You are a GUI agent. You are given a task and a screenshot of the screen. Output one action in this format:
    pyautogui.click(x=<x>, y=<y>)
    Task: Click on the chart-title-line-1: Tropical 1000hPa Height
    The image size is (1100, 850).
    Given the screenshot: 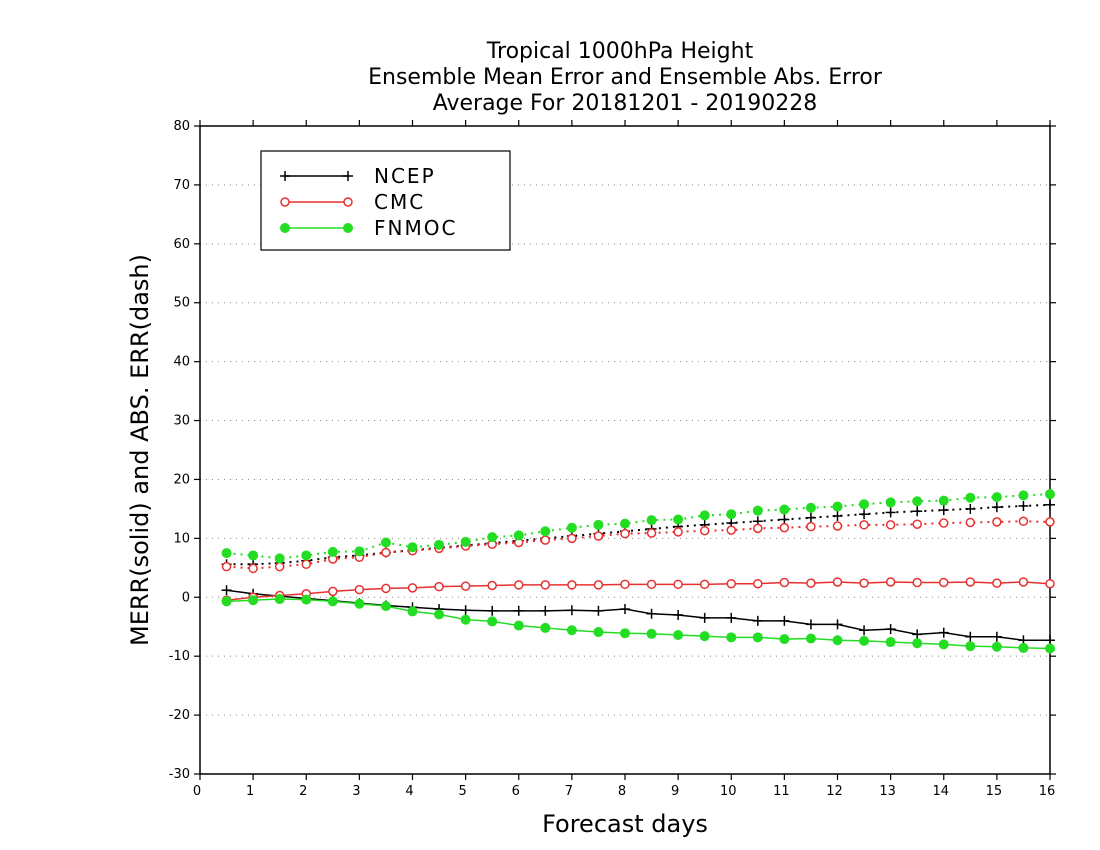 What is the action you would take?
    pyautogui.click(x=620, y=51)
    